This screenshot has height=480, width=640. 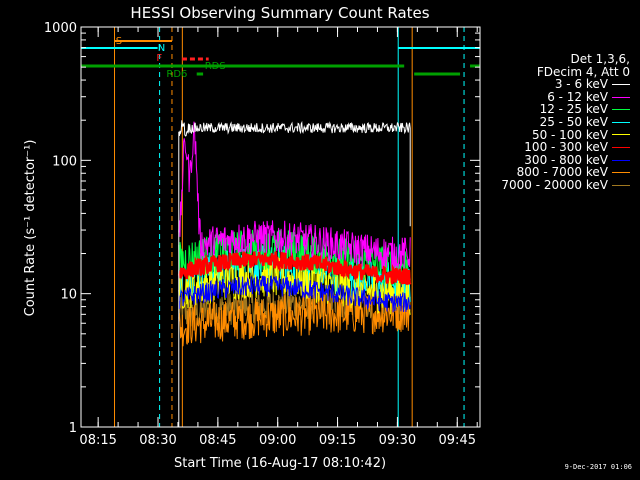 What do you see at coordinates (577, 96) in the screenshot?
I see `legend-label: 6 - 12 keV` at bounding box center [577, 96].